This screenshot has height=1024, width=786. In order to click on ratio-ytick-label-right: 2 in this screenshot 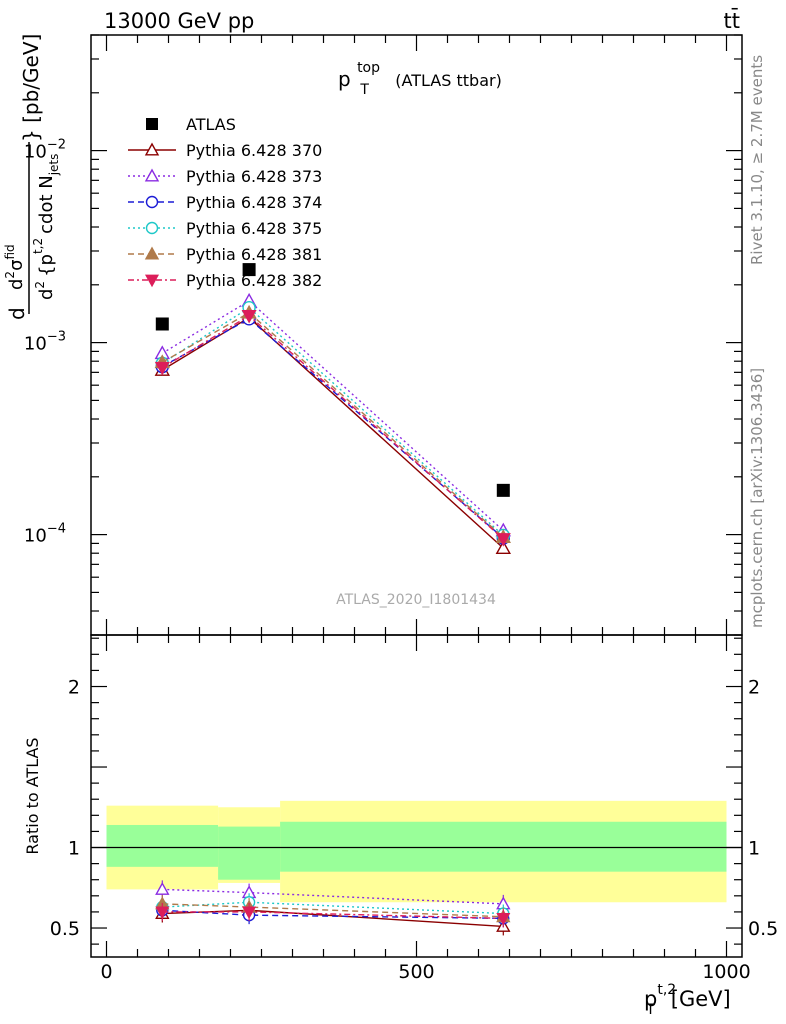, I will do `click(754, 688)`.